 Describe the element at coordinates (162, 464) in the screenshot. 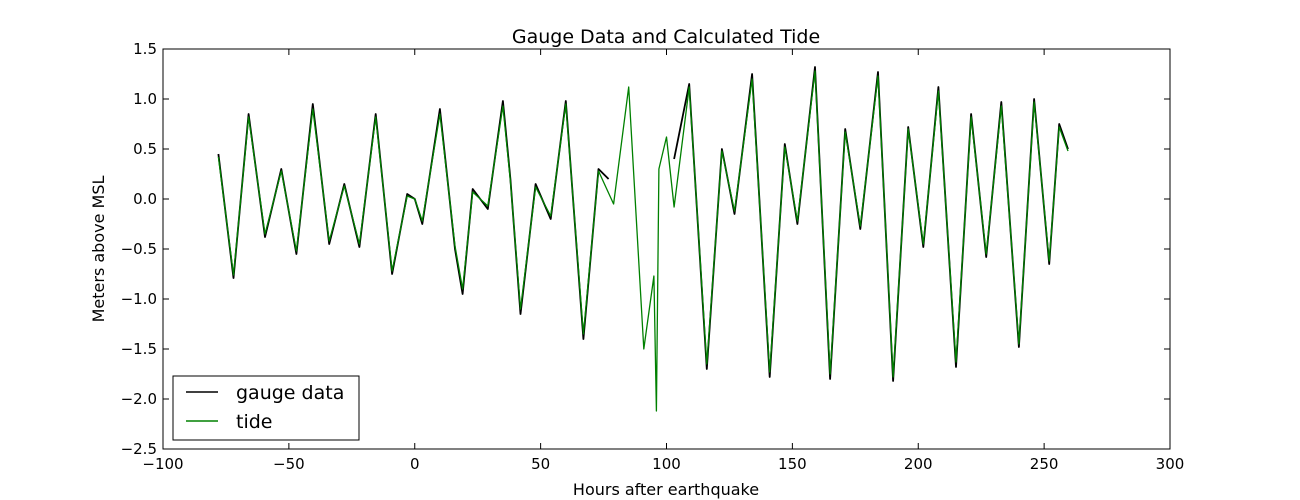

I see `x-tick-label: −100` at that location.